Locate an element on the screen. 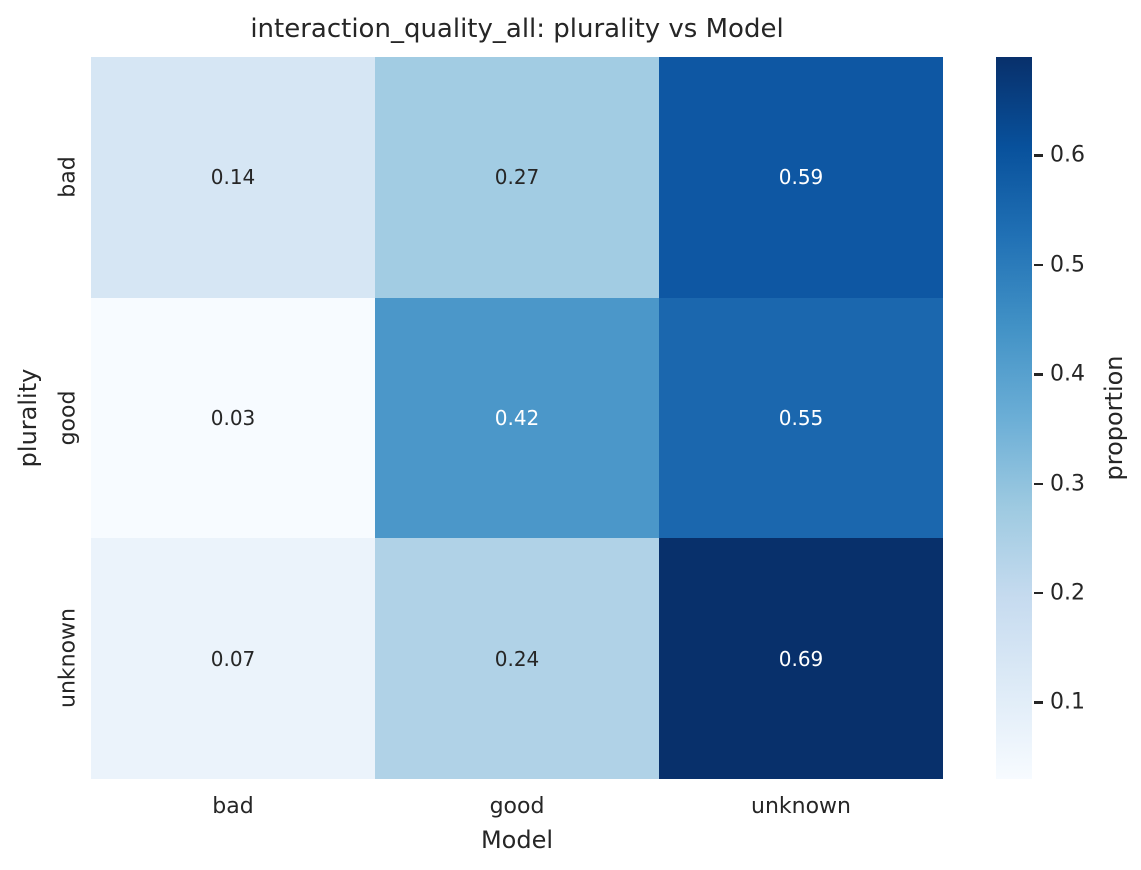 This screenshot has width=1141, height=870. cell-value: 0.55 is located at coordinates (801, 417).